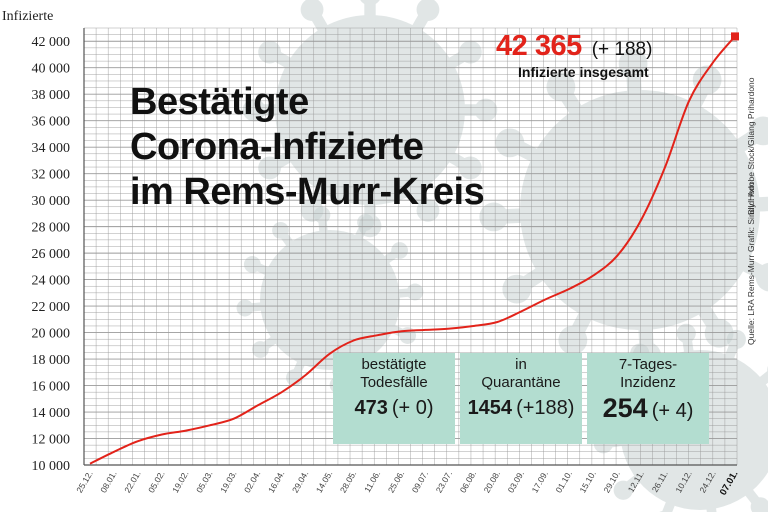 The height and width of the screenshot is (512, 768). I want to click on total-infections-label: Infizierte insgesamt, so click(583, 72).